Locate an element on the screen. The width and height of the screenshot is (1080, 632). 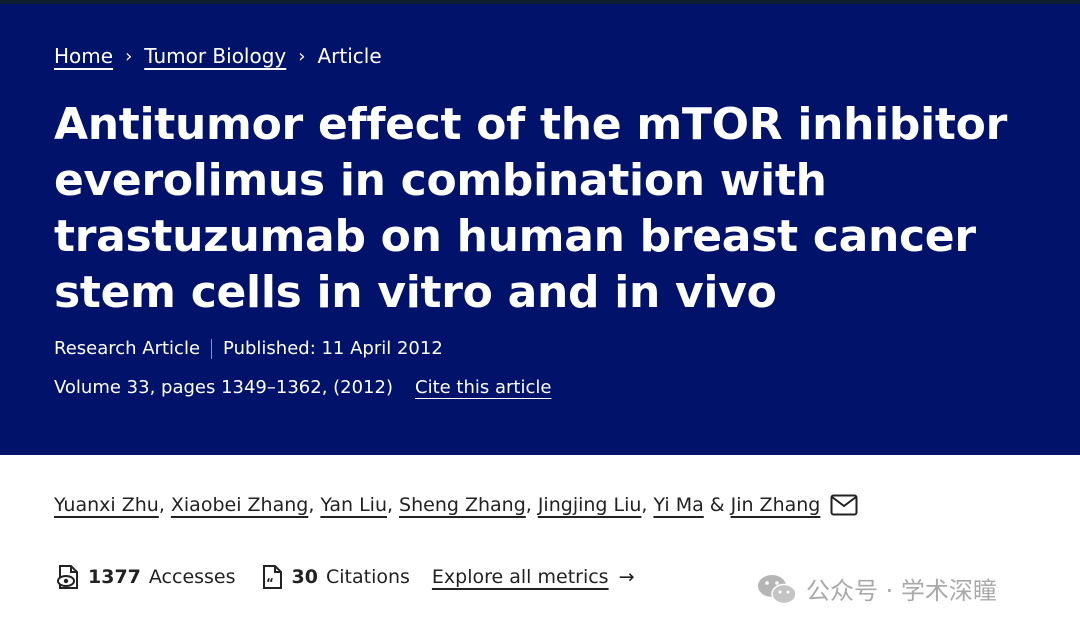
explore-metrics-link: Explore all metrics → is located at coordinates (533, 577).